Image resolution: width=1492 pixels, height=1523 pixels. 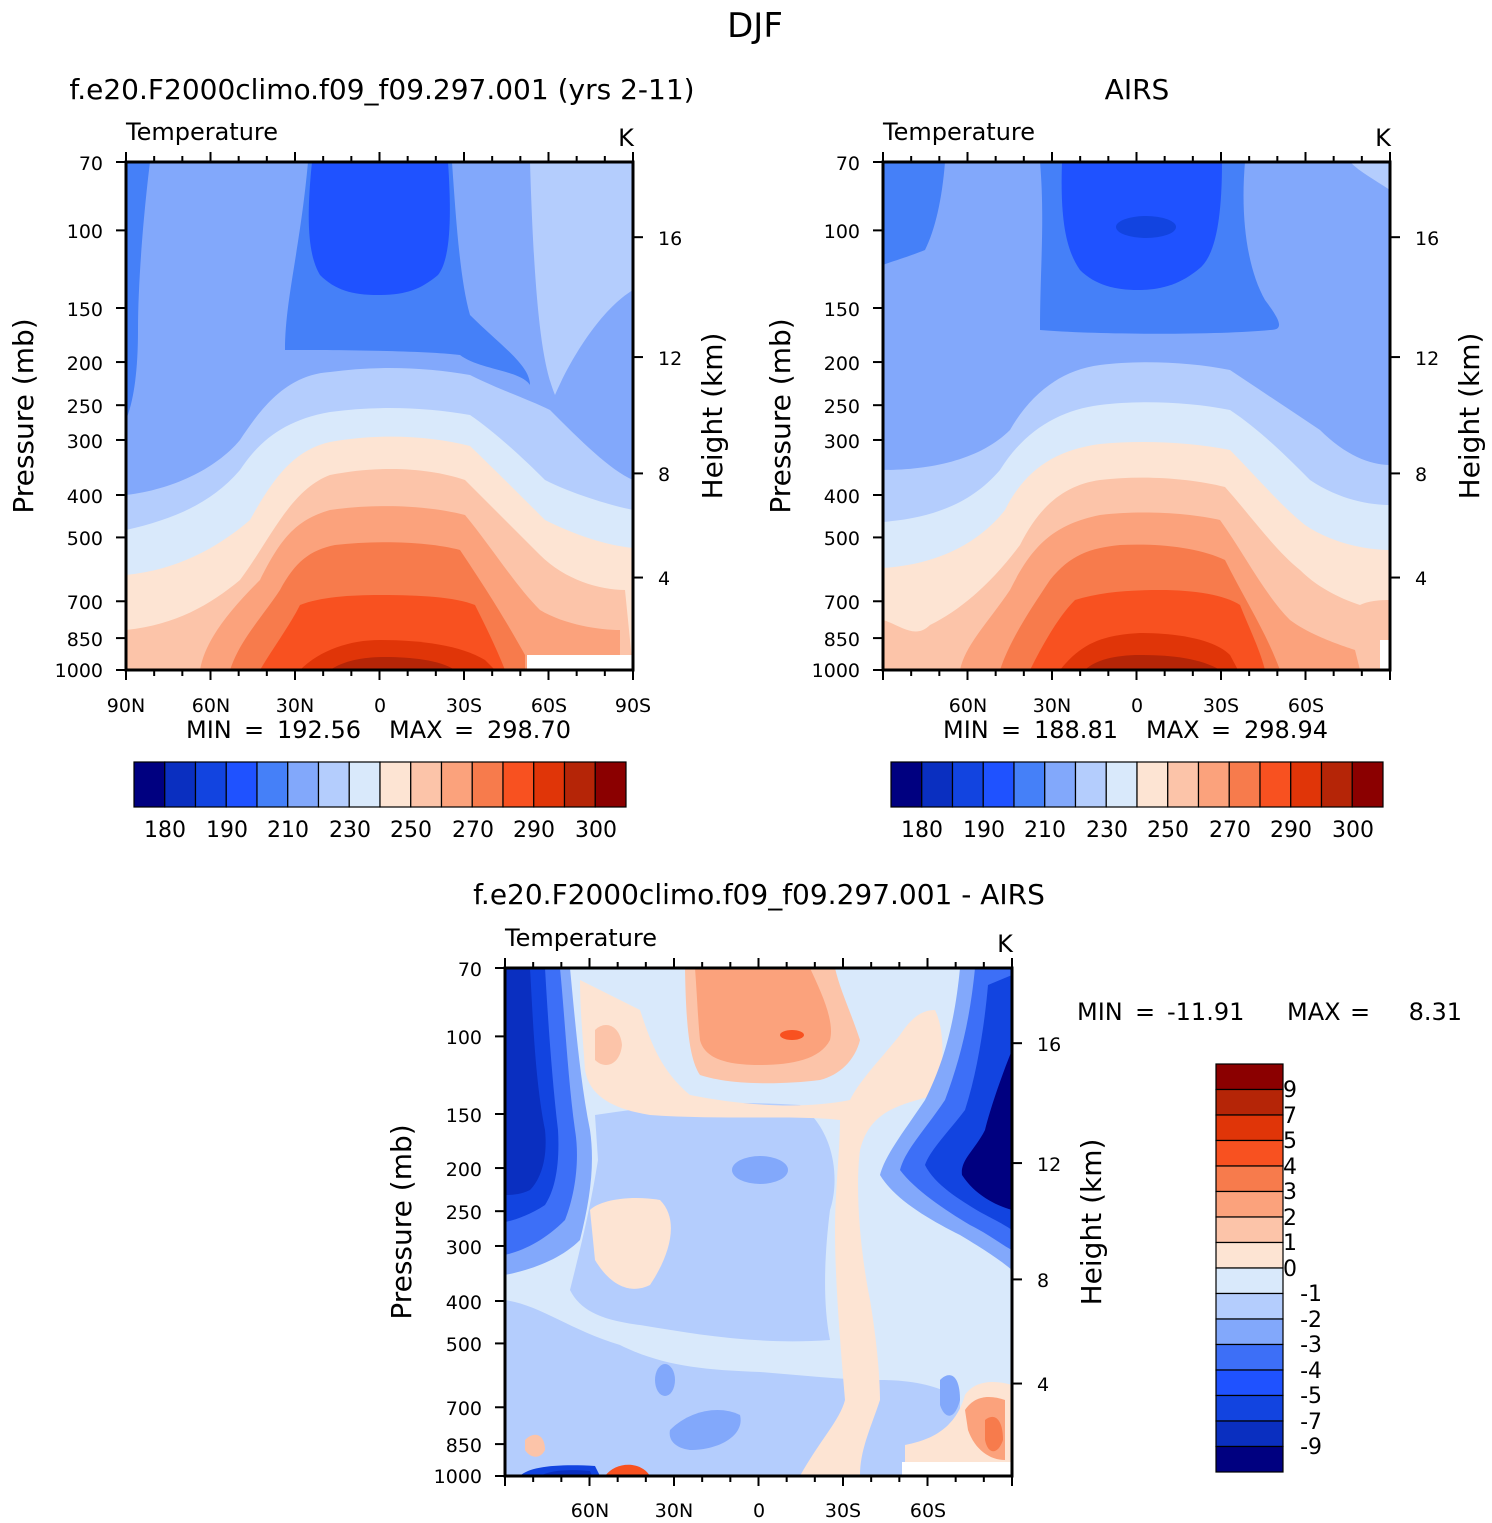 What do you see at coordinates (1311, 1396) in the screenshot?
I see `panel-diff-colorbar-label: -5` at bounding box center [1311, 1396].